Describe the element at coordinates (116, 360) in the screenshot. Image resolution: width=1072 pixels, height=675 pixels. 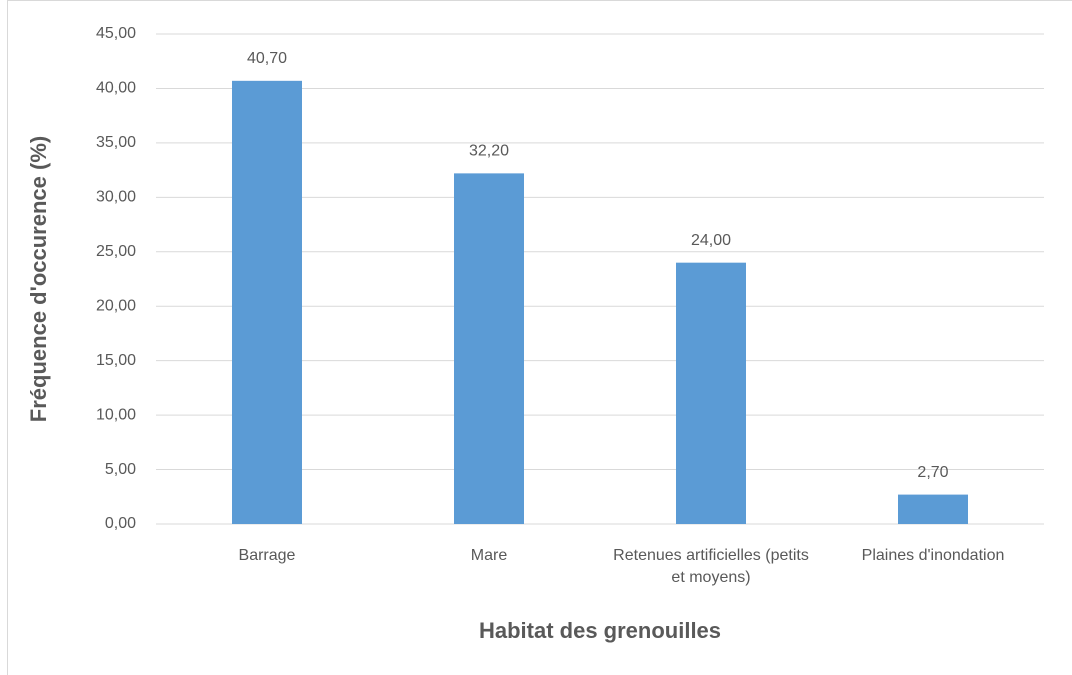
I see `y-tick-label: 15,00` at that location.